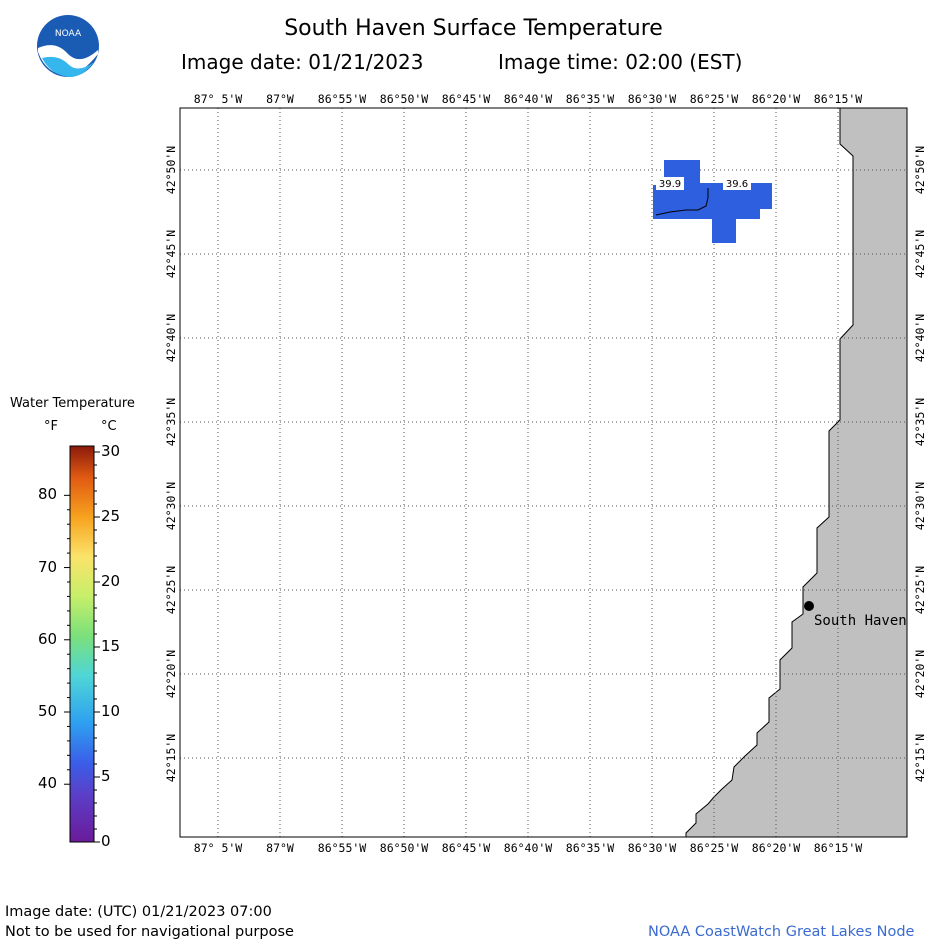 The width and height of the screenshot is (947, 948). I want to click on noaa-logo: NOAA, so click(68, 46).